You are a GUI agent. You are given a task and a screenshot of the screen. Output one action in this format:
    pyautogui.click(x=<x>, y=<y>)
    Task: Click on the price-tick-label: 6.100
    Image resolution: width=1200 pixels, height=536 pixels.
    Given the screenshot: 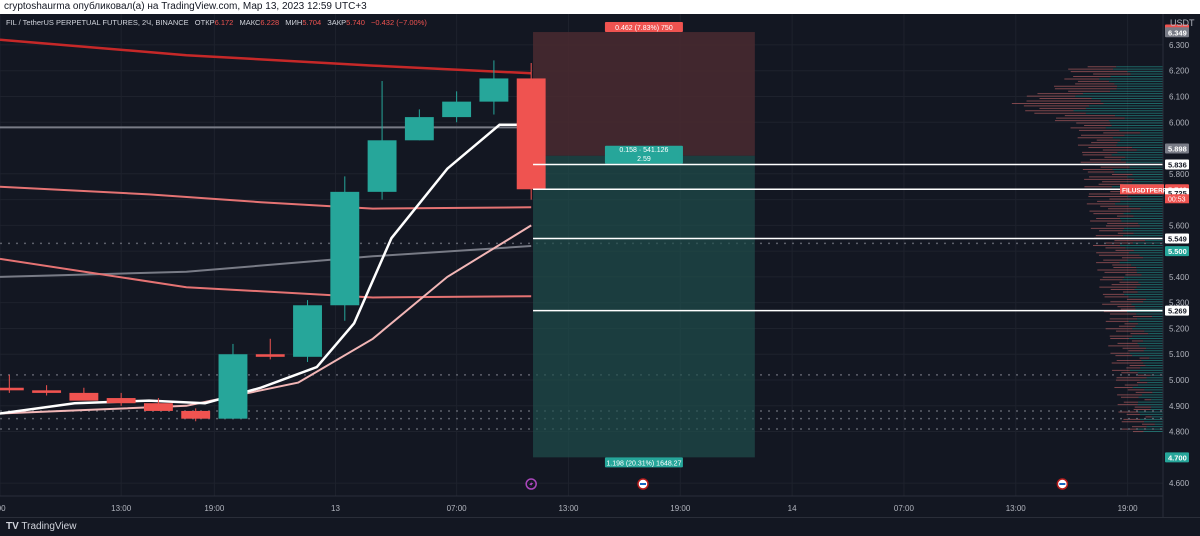 What is the action you would take?
    pyautogui.click(x=1179, y=96)
    